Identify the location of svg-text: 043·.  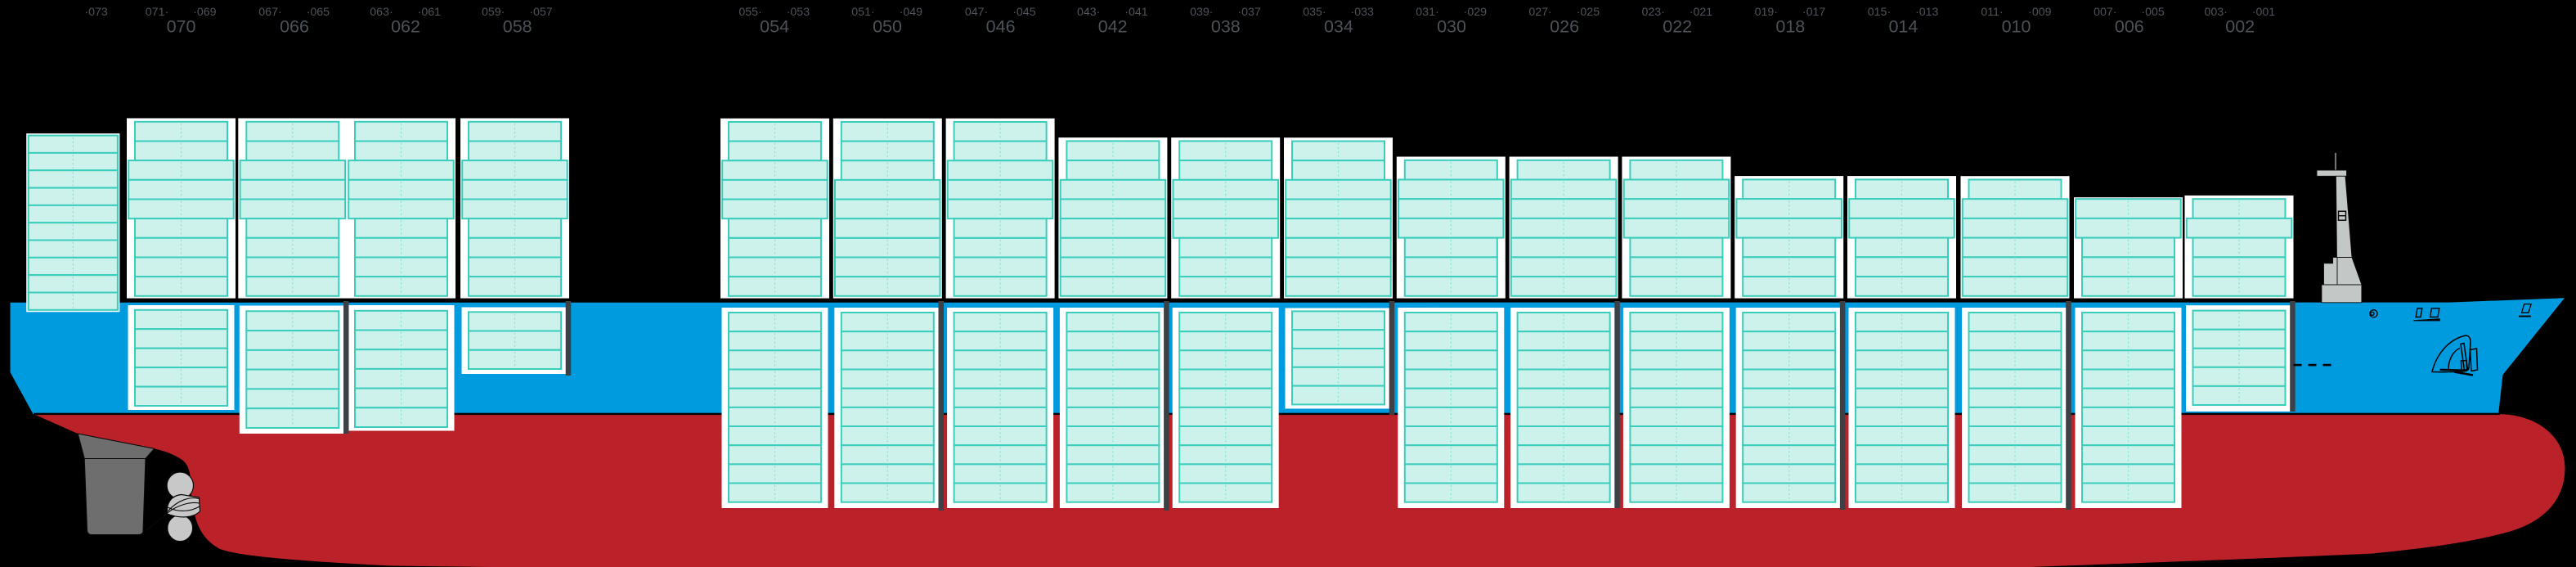
(1089, 13).